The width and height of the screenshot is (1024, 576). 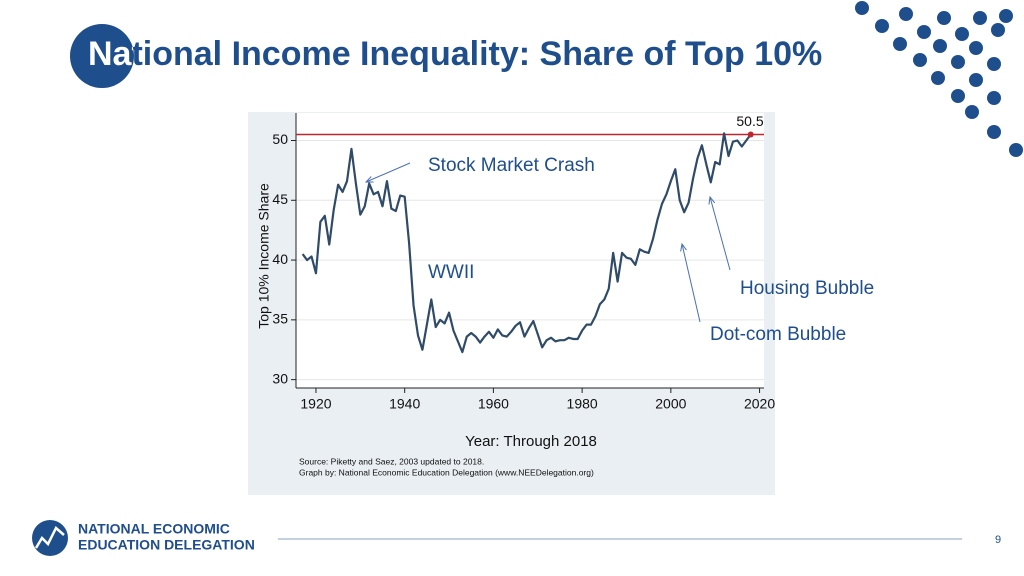 I want to click on y-tick-label: 40, so click(x=280, y=259).